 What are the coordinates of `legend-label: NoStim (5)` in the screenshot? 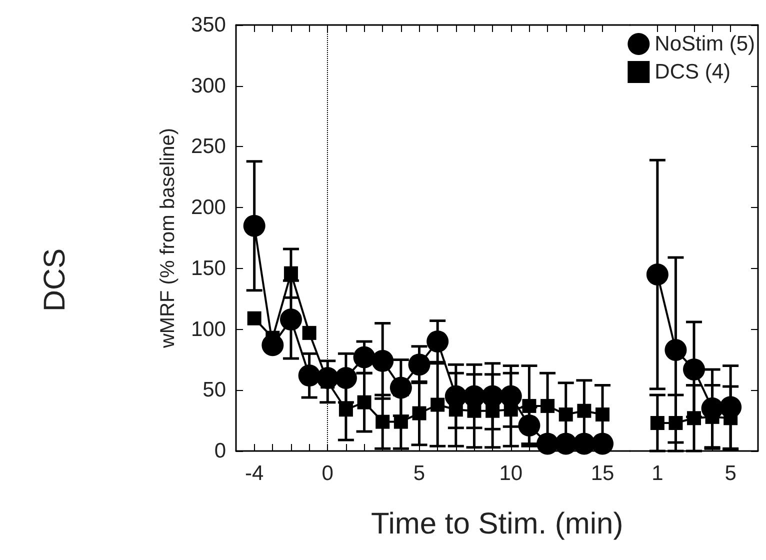 It's located at (704, 44).